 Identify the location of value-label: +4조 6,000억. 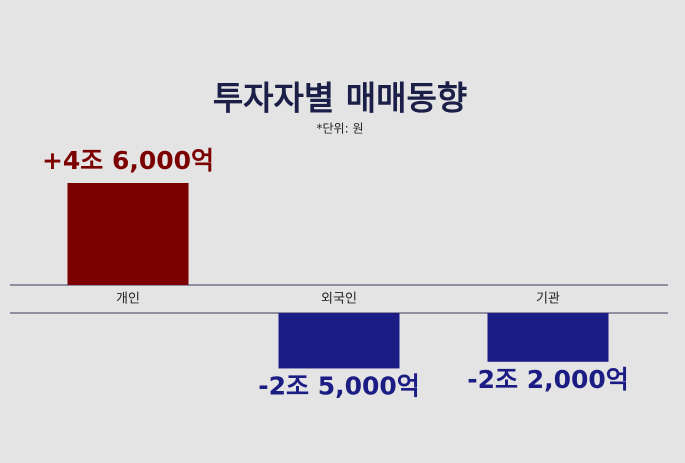
(128, 160).